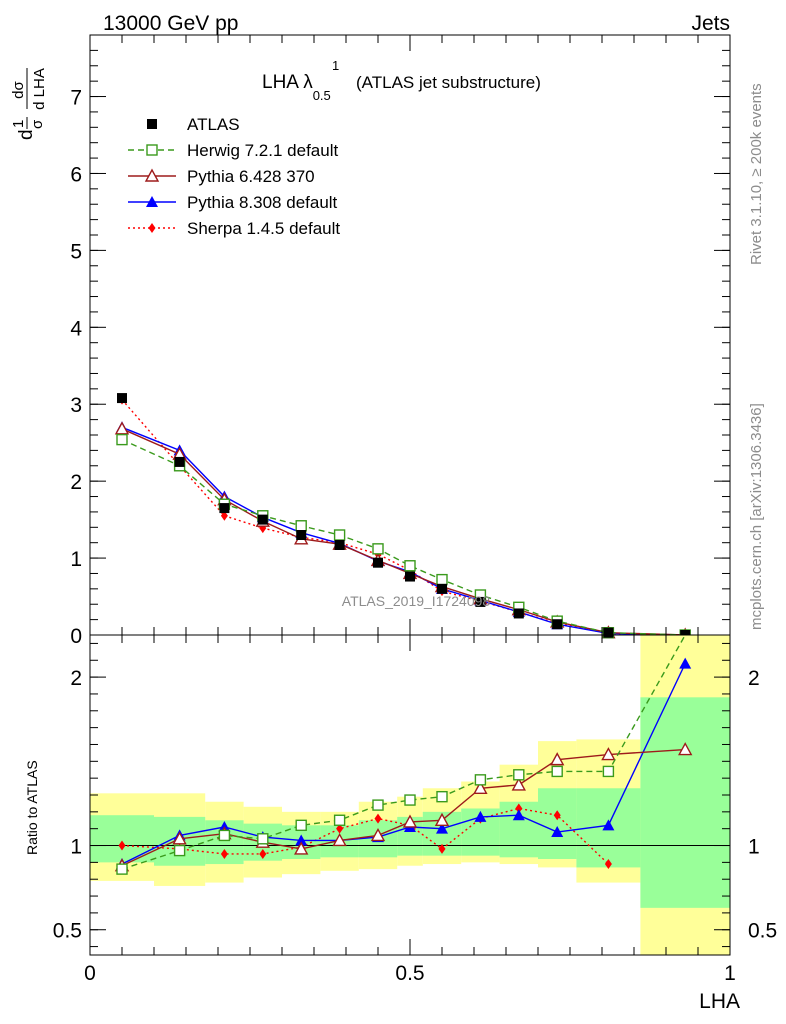 The width and height of the screenshot is (786, 1024). What do you see at coordinates (76, 636) in the screenshot?
I see `main-ytick-label: 0` at bounding box center [76, 636].